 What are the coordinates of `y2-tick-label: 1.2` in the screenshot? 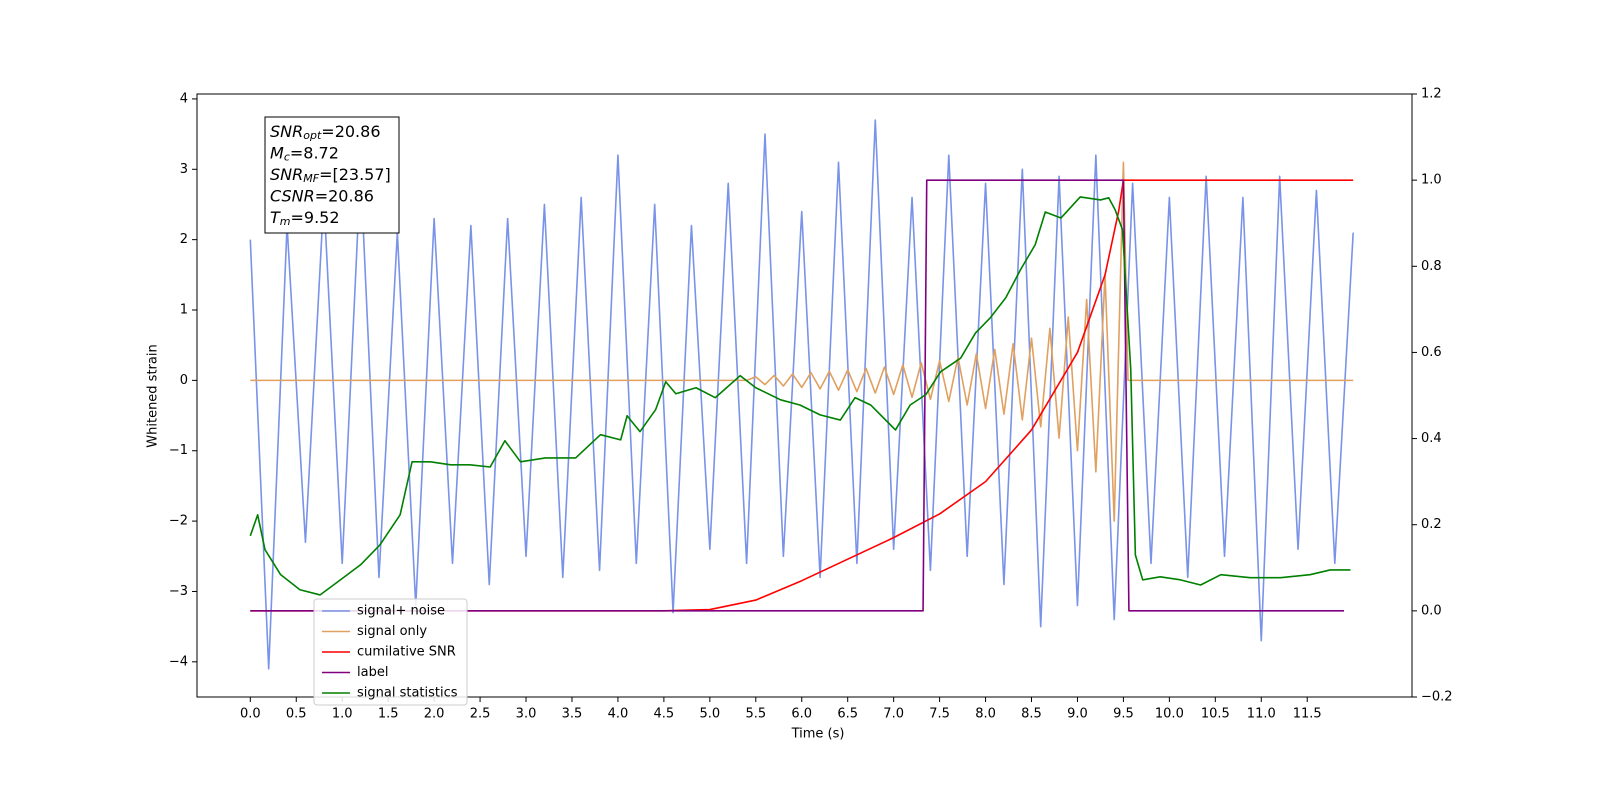 It's located at (1431, 94).